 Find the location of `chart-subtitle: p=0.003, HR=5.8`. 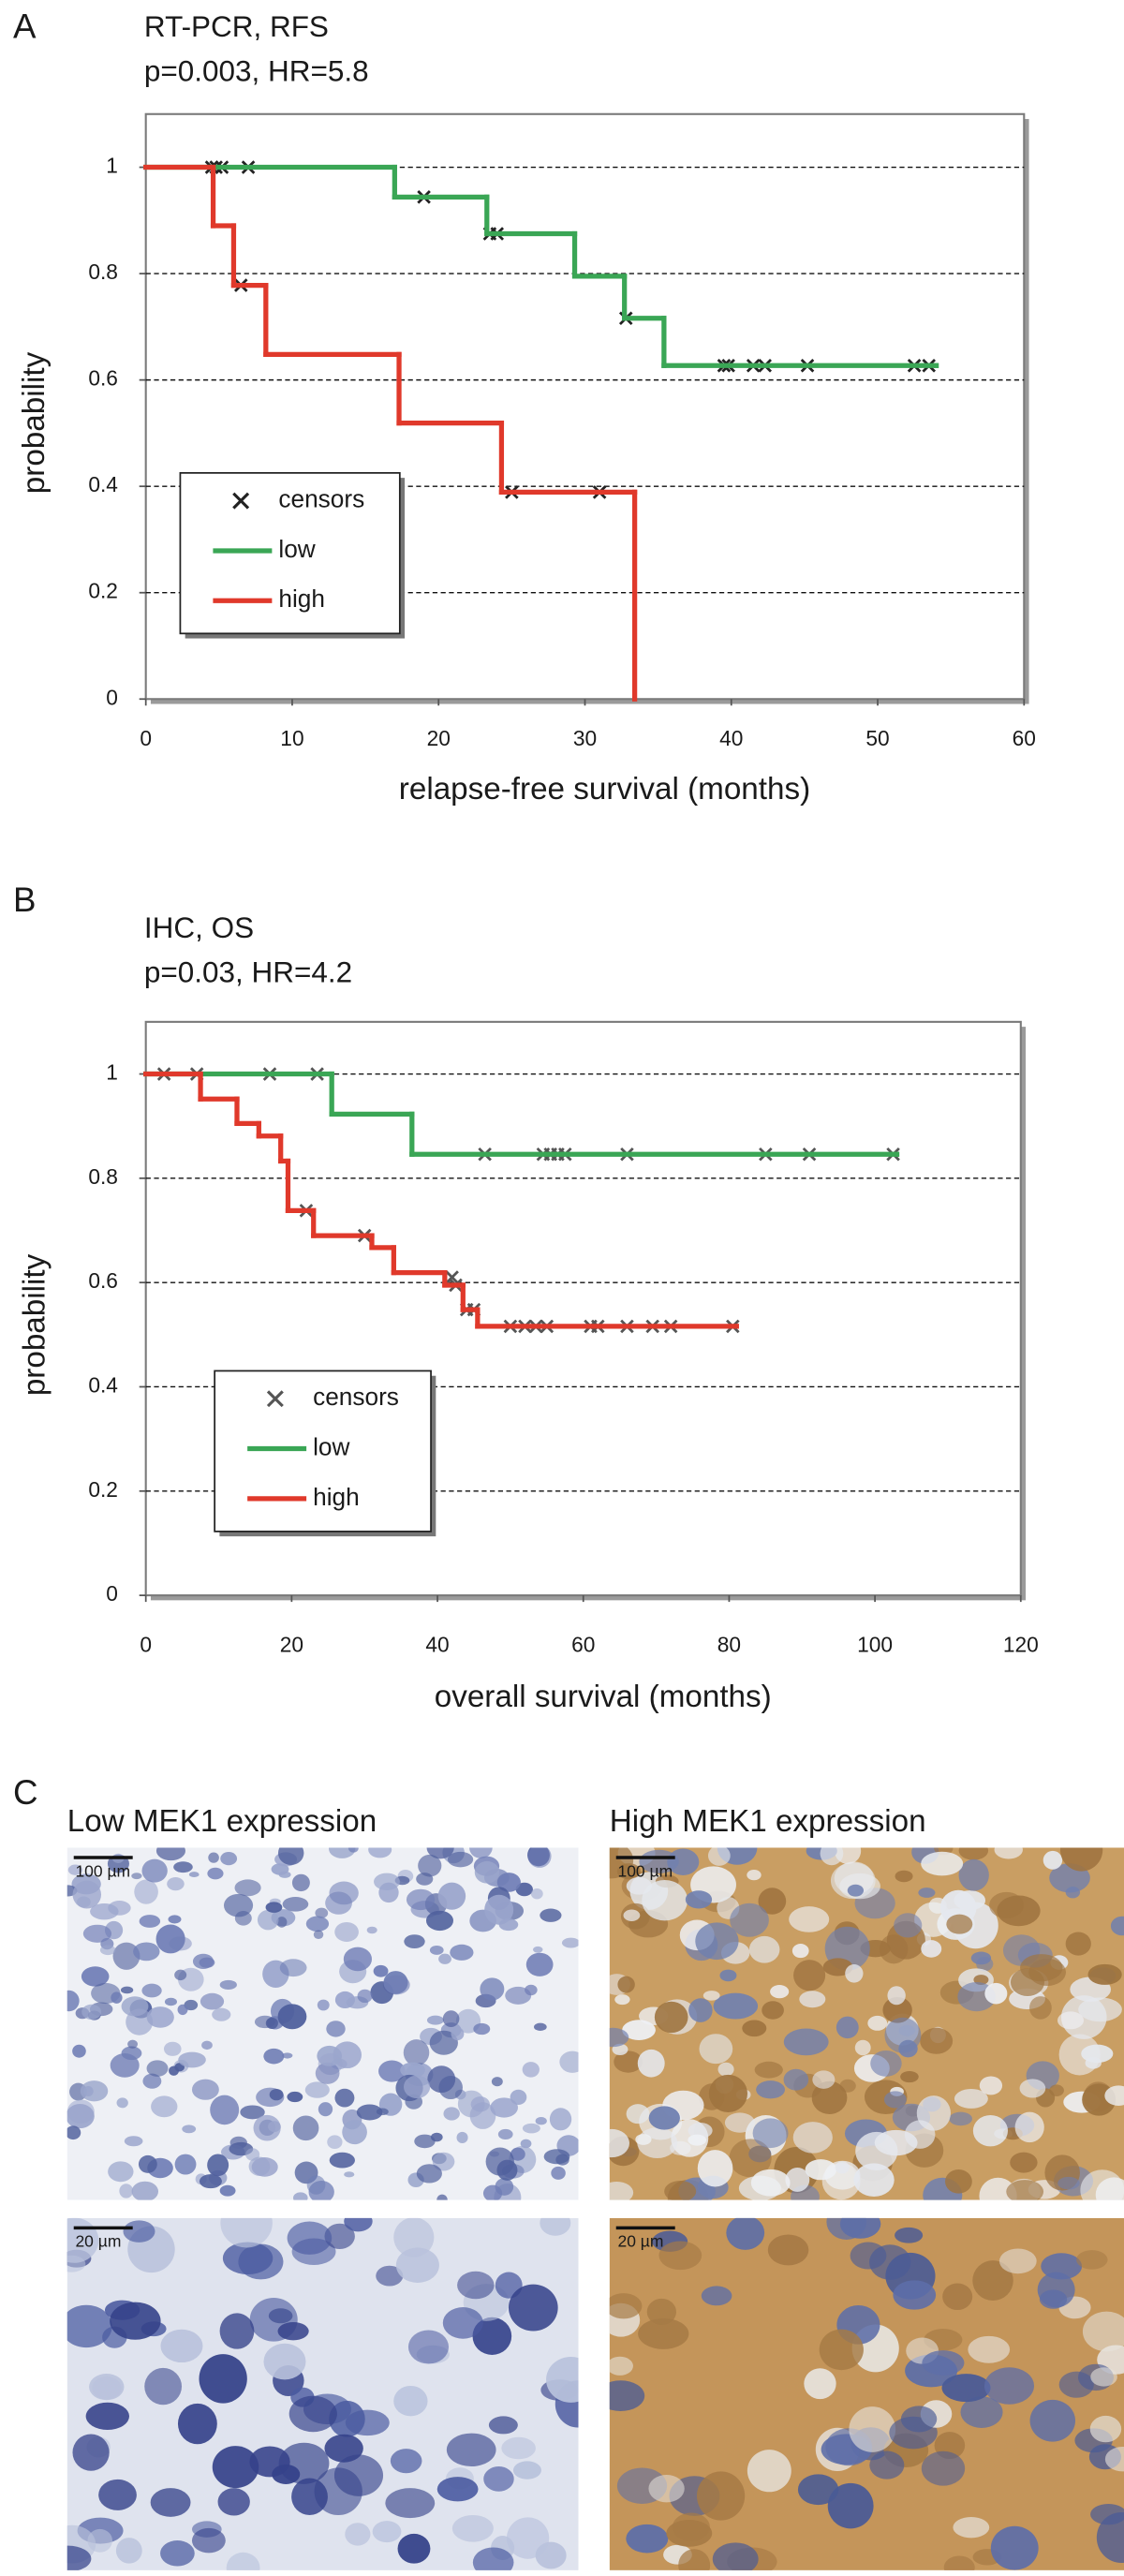

chart-subtitle: p=0.003, HR=5.8 is located at coordinates (256, 70).